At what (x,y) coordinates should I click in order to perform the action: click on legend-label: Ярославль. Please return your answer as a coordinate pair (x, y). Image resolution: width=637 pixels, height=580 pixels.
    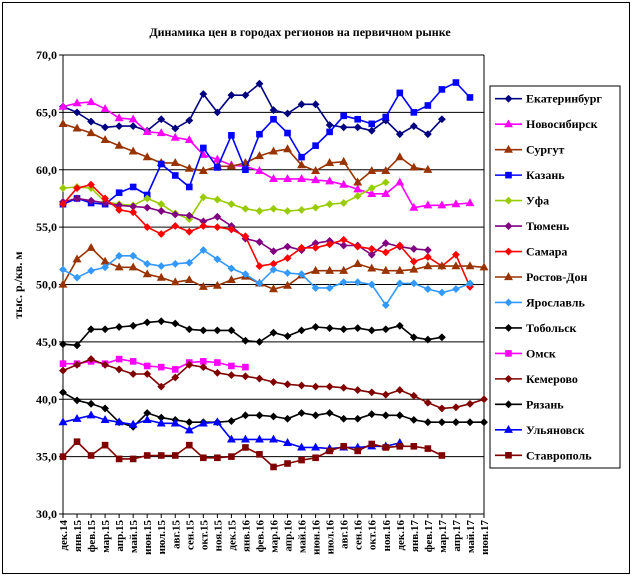
    Looking at the image, I should click on (555, 302).